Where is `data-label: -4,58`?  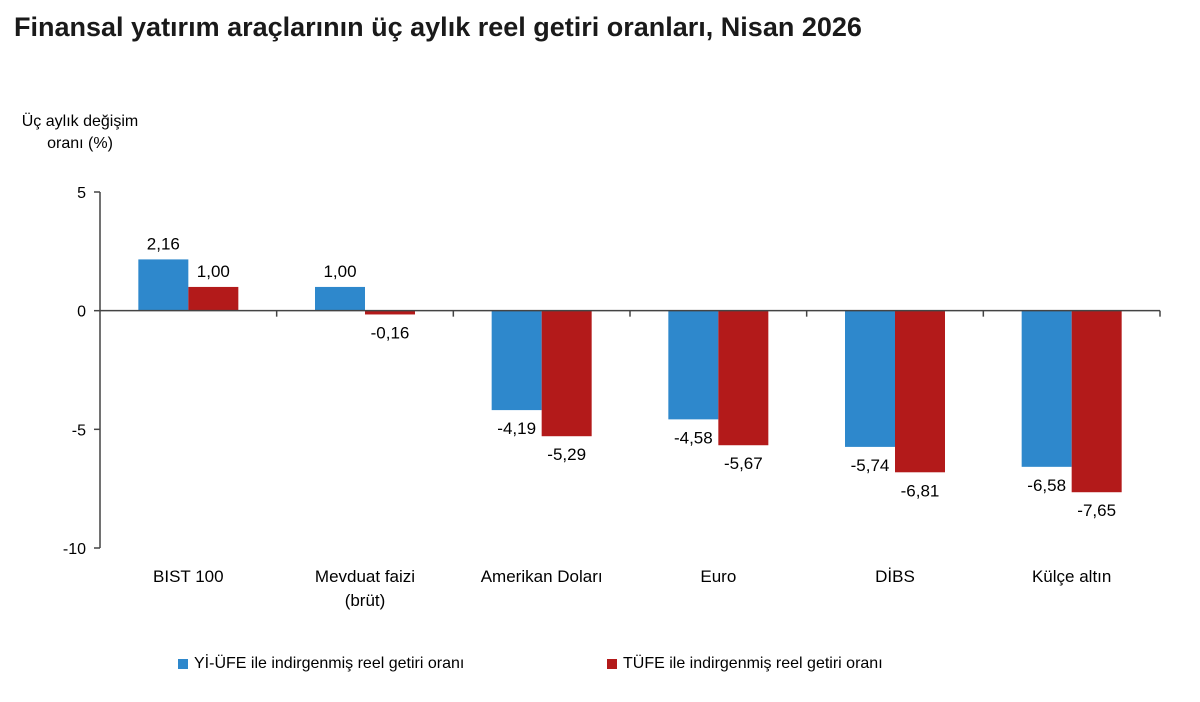 data-label: -4,58 is located at coordinates (693, 437).